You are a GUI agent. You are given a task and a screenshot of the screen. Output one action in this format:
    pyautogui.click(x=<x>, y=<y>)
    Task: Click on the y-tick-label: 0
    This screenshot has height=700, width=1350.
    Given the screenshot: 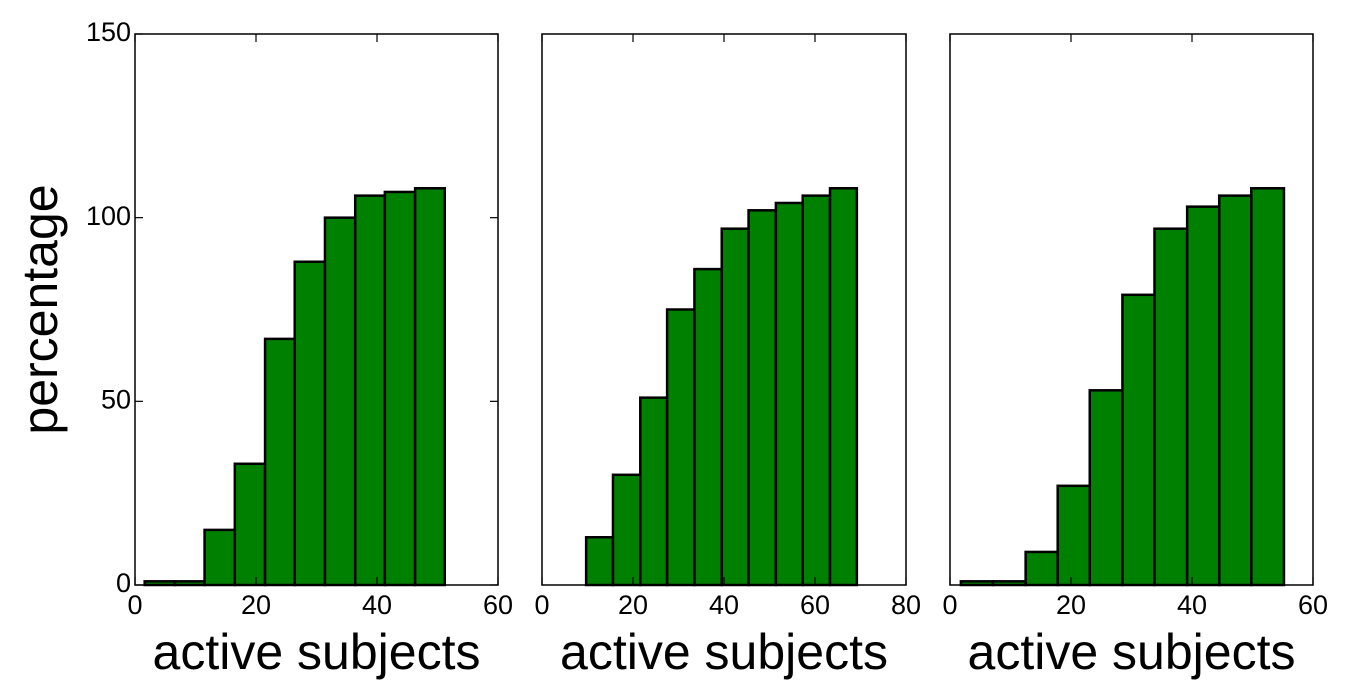 What is the action you would take?
    pyautogui.click(x=123, y=583)
    